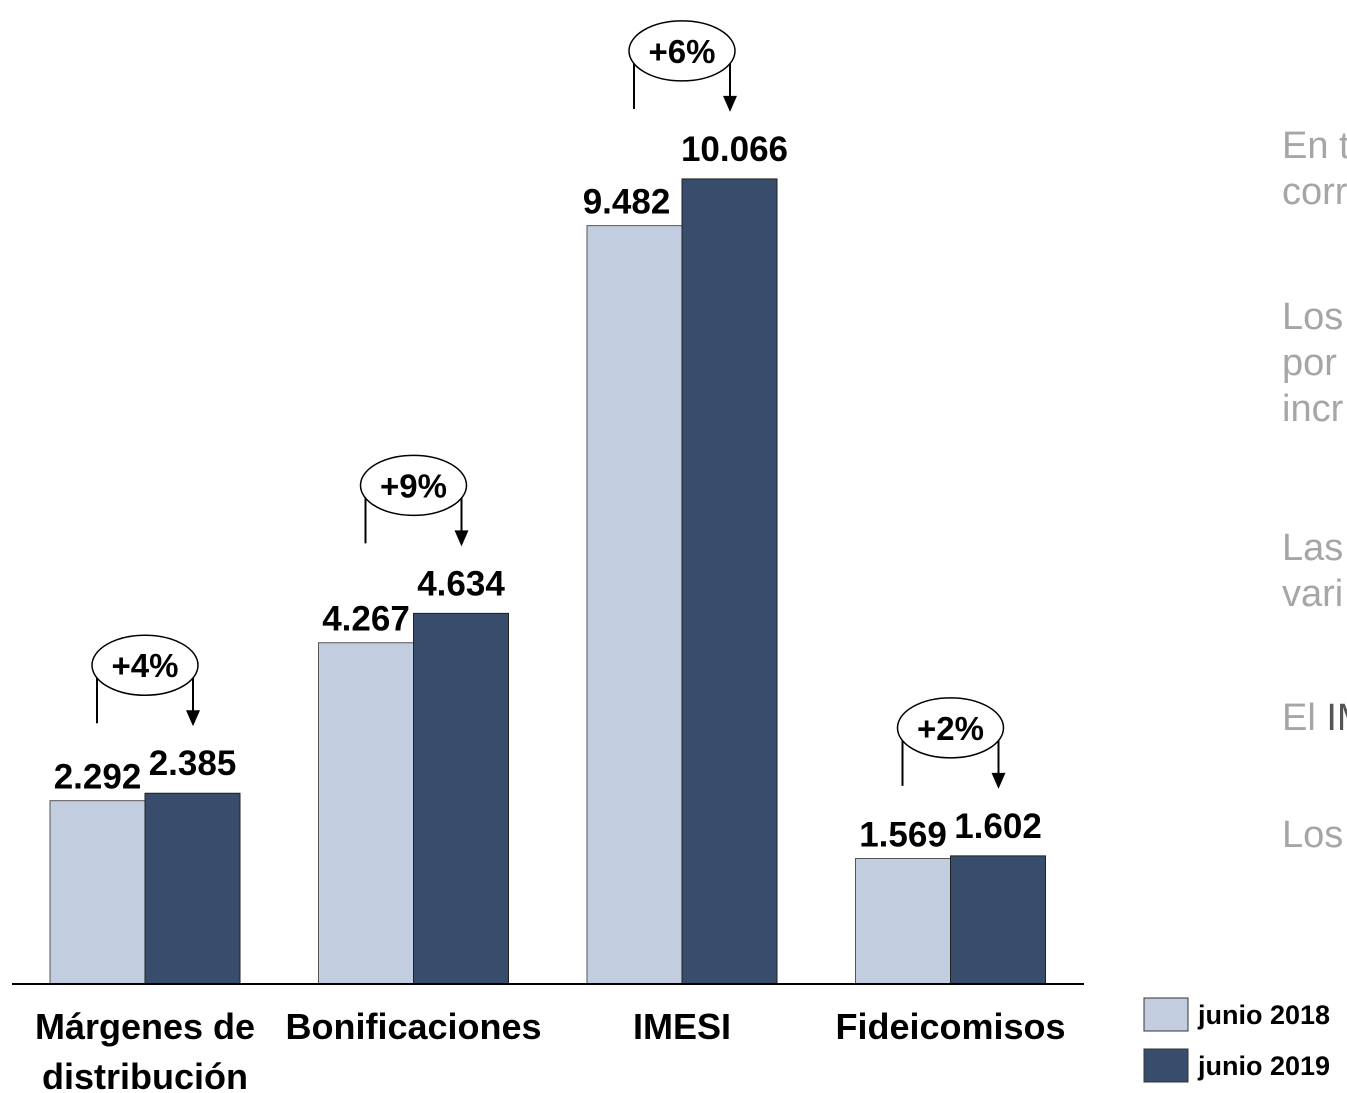  Describe the element at coordinates (193, 763) in the screenshot. I see `data-label-junio-2019: 2.385` at that location.